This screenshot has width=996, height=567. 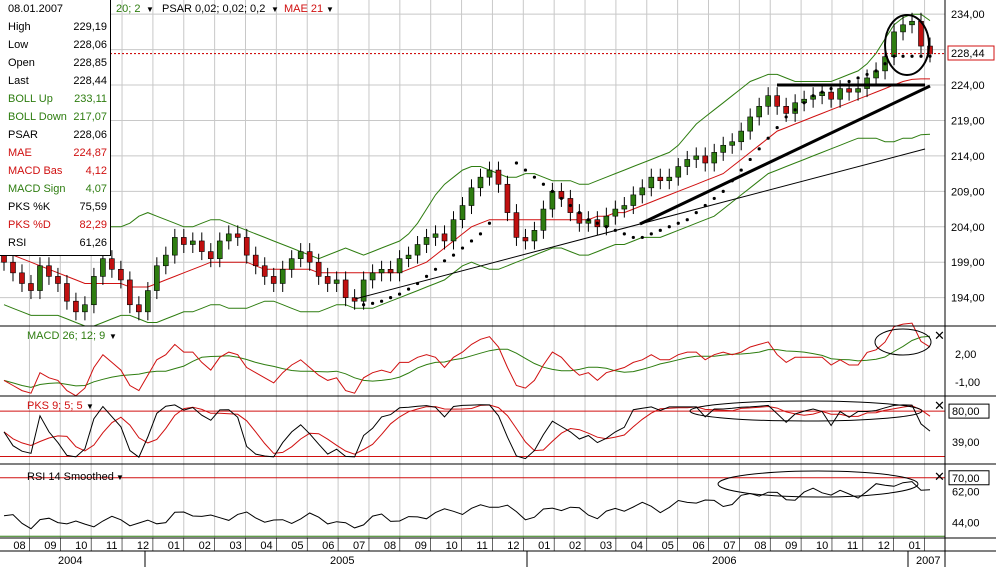 I want to click on rsi-arrow: ▼, so click(x=120, y=477).